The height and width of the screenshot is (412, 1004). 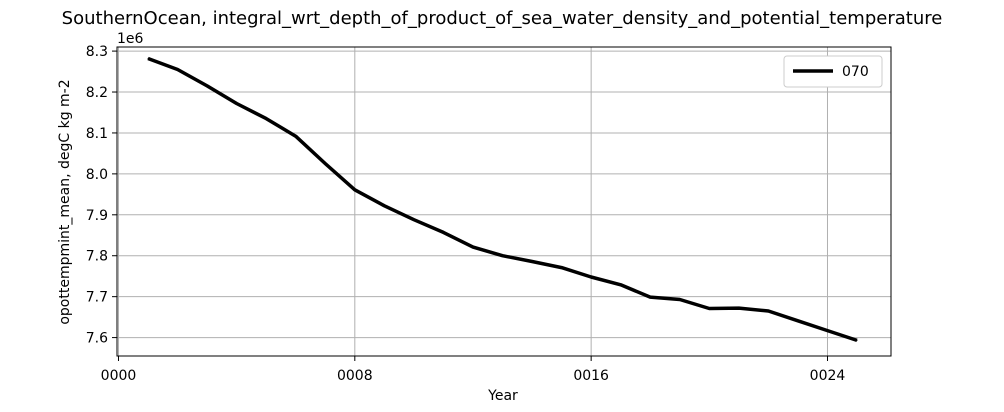 I want to click on y-axis-label: opottempmint_mean, degC kg m-2, so click(x=65, y=201).